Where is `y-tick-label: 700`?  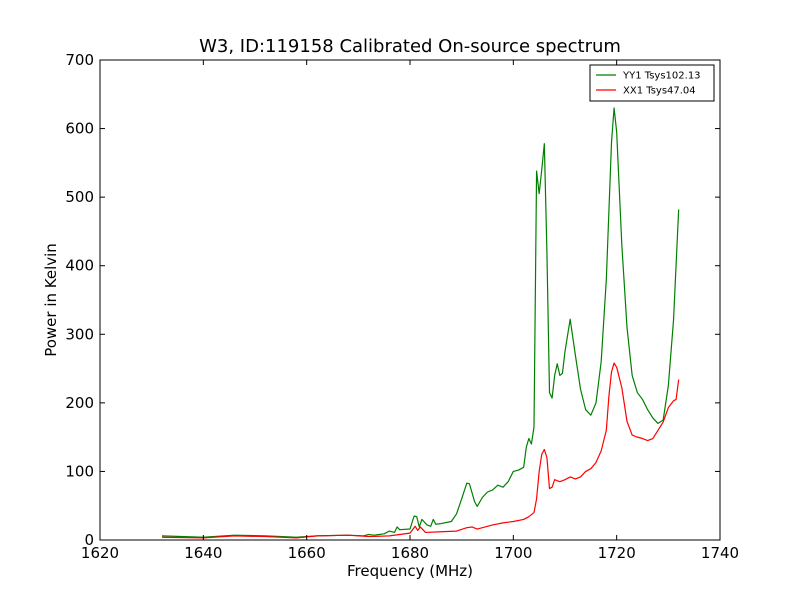
y-tick-label: 700 is located at coordinates (79, 60).